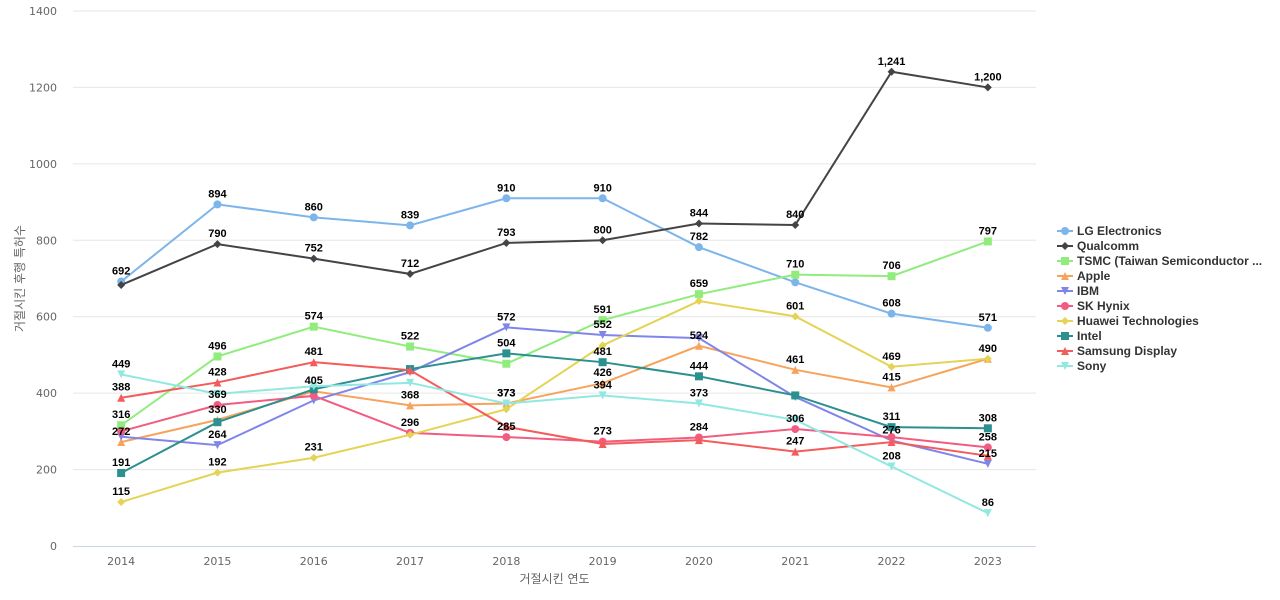 This screenshot has height=600, width=1280. What do you see at coordinates (1128, 321) in the screenshot?
I see `legend-item: Huawei Technologies` at bounding box center [1128, 321].